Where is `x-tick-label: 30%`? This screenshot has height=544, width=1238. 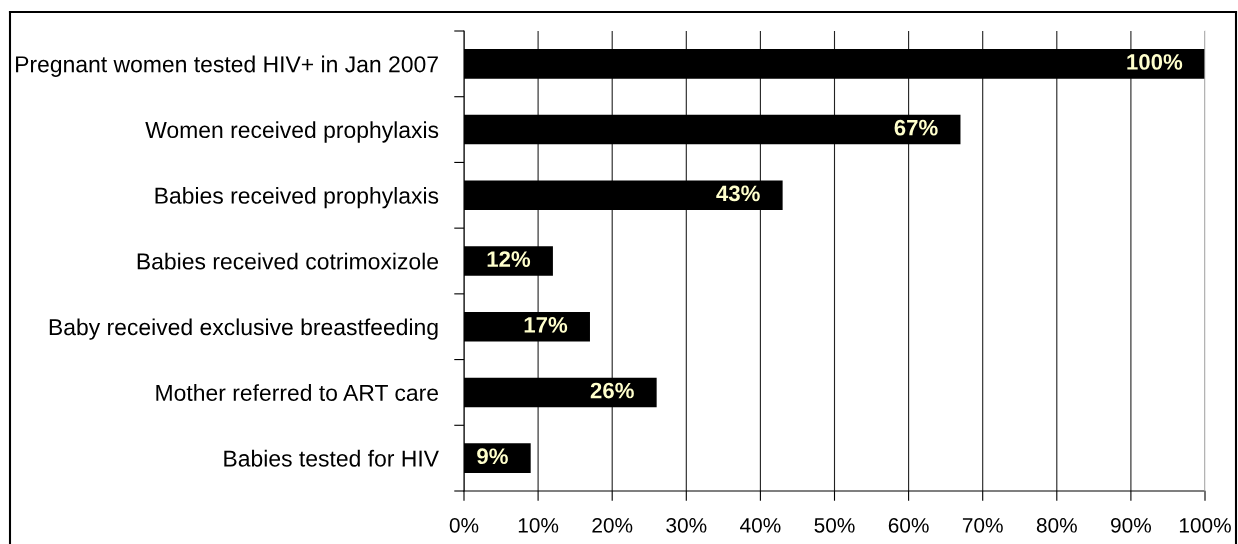
x-tick-label: 30% is located at coordinates (686, 525).